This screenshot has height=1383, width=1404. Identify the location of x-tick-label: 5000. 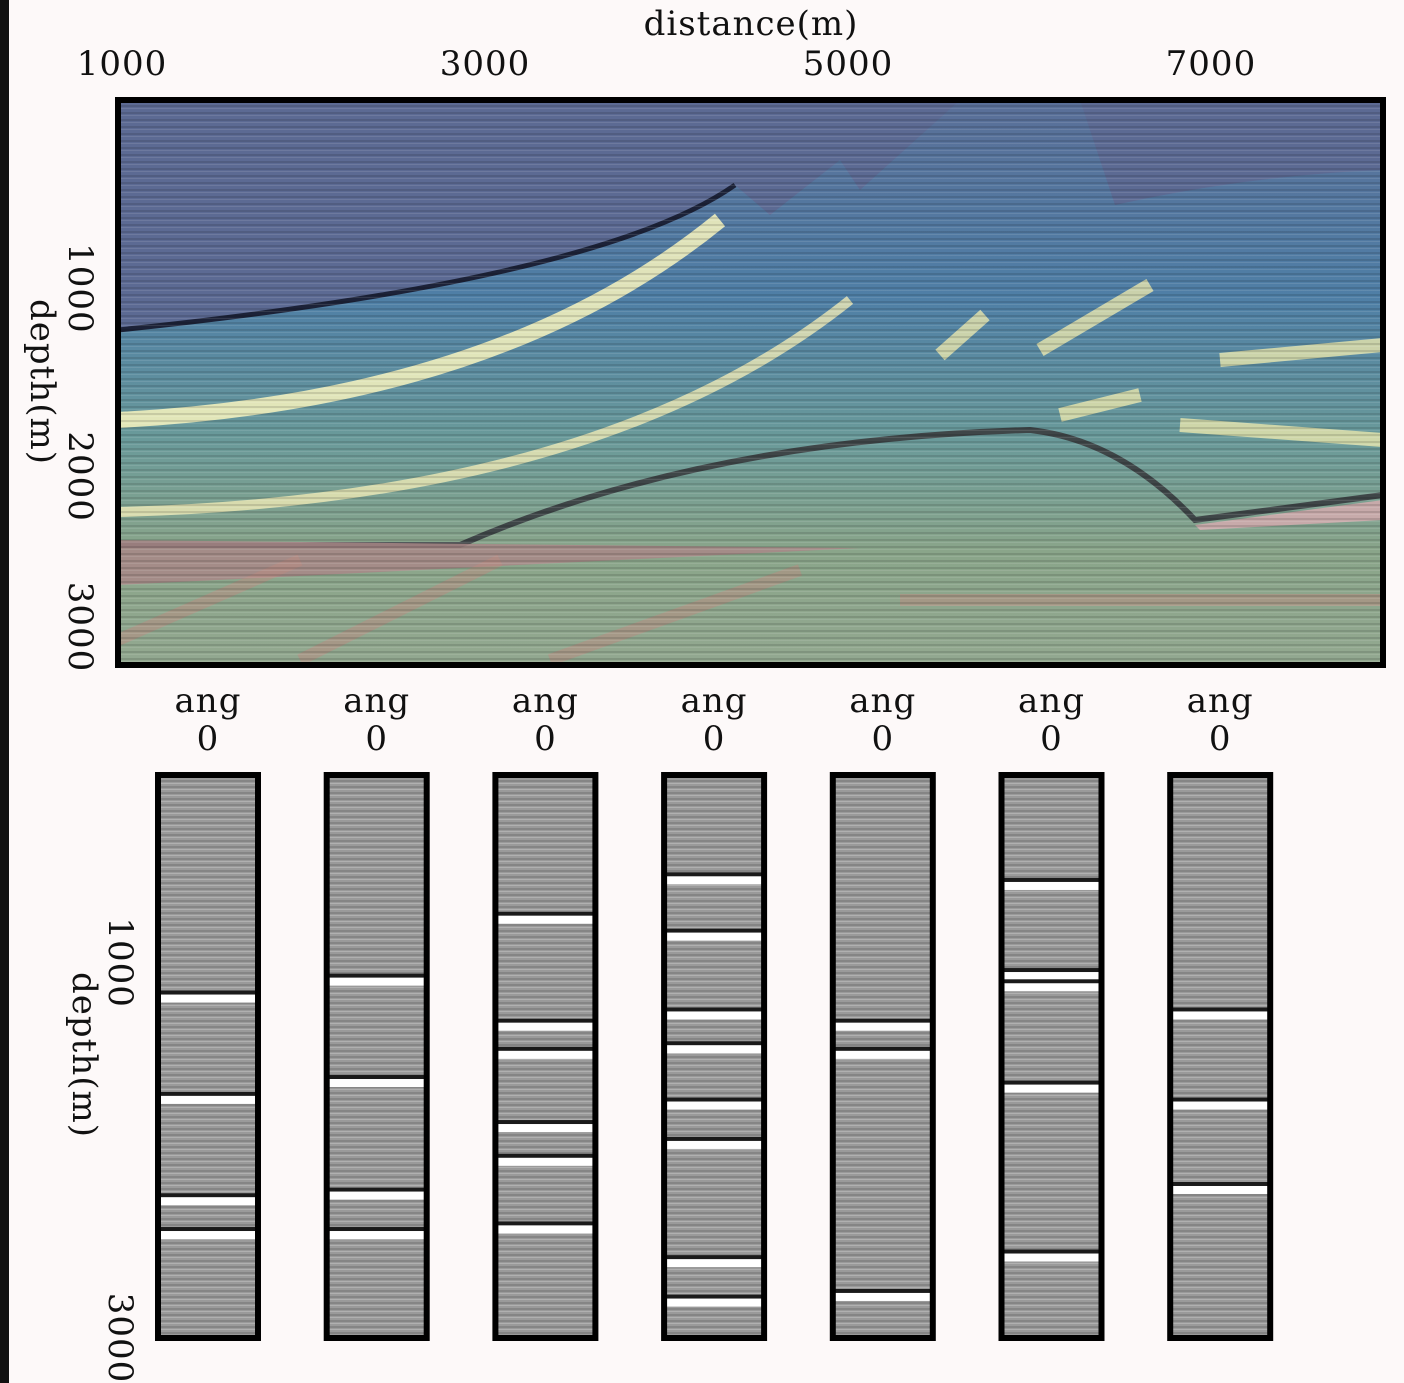
(848, 64).